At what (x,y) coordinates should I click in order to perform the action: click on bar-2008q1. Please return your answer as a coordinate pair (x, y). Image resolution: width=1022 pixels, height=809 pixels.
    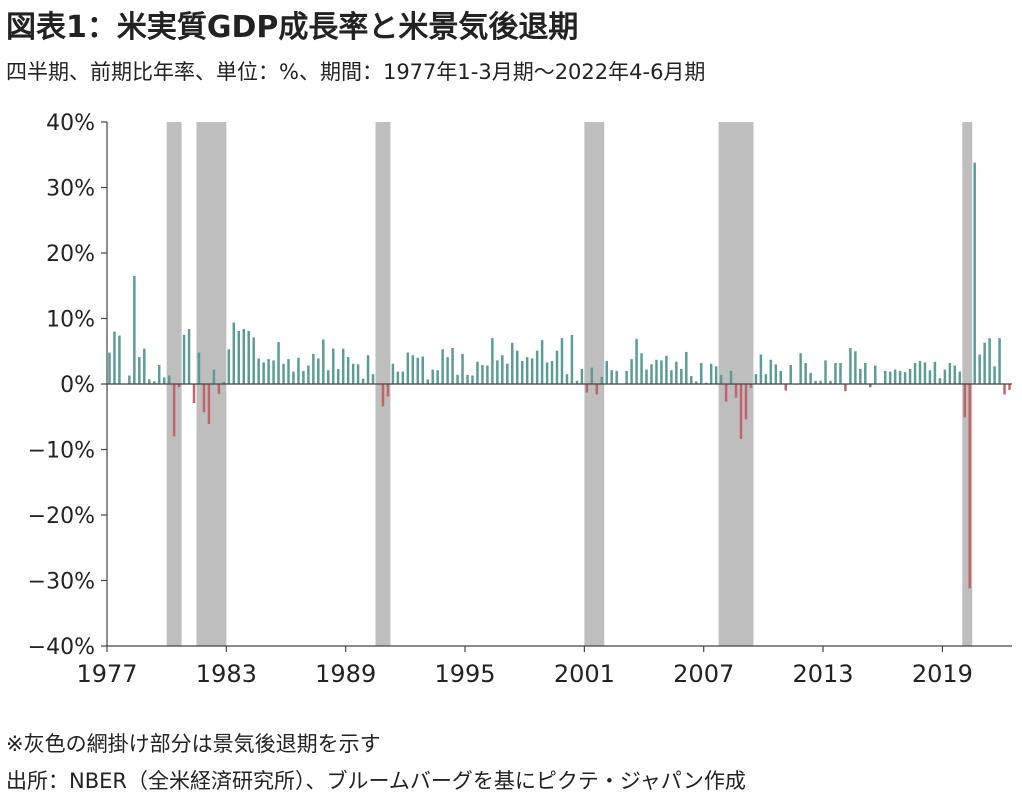
    Looking at the image, I should click on (726, 393).